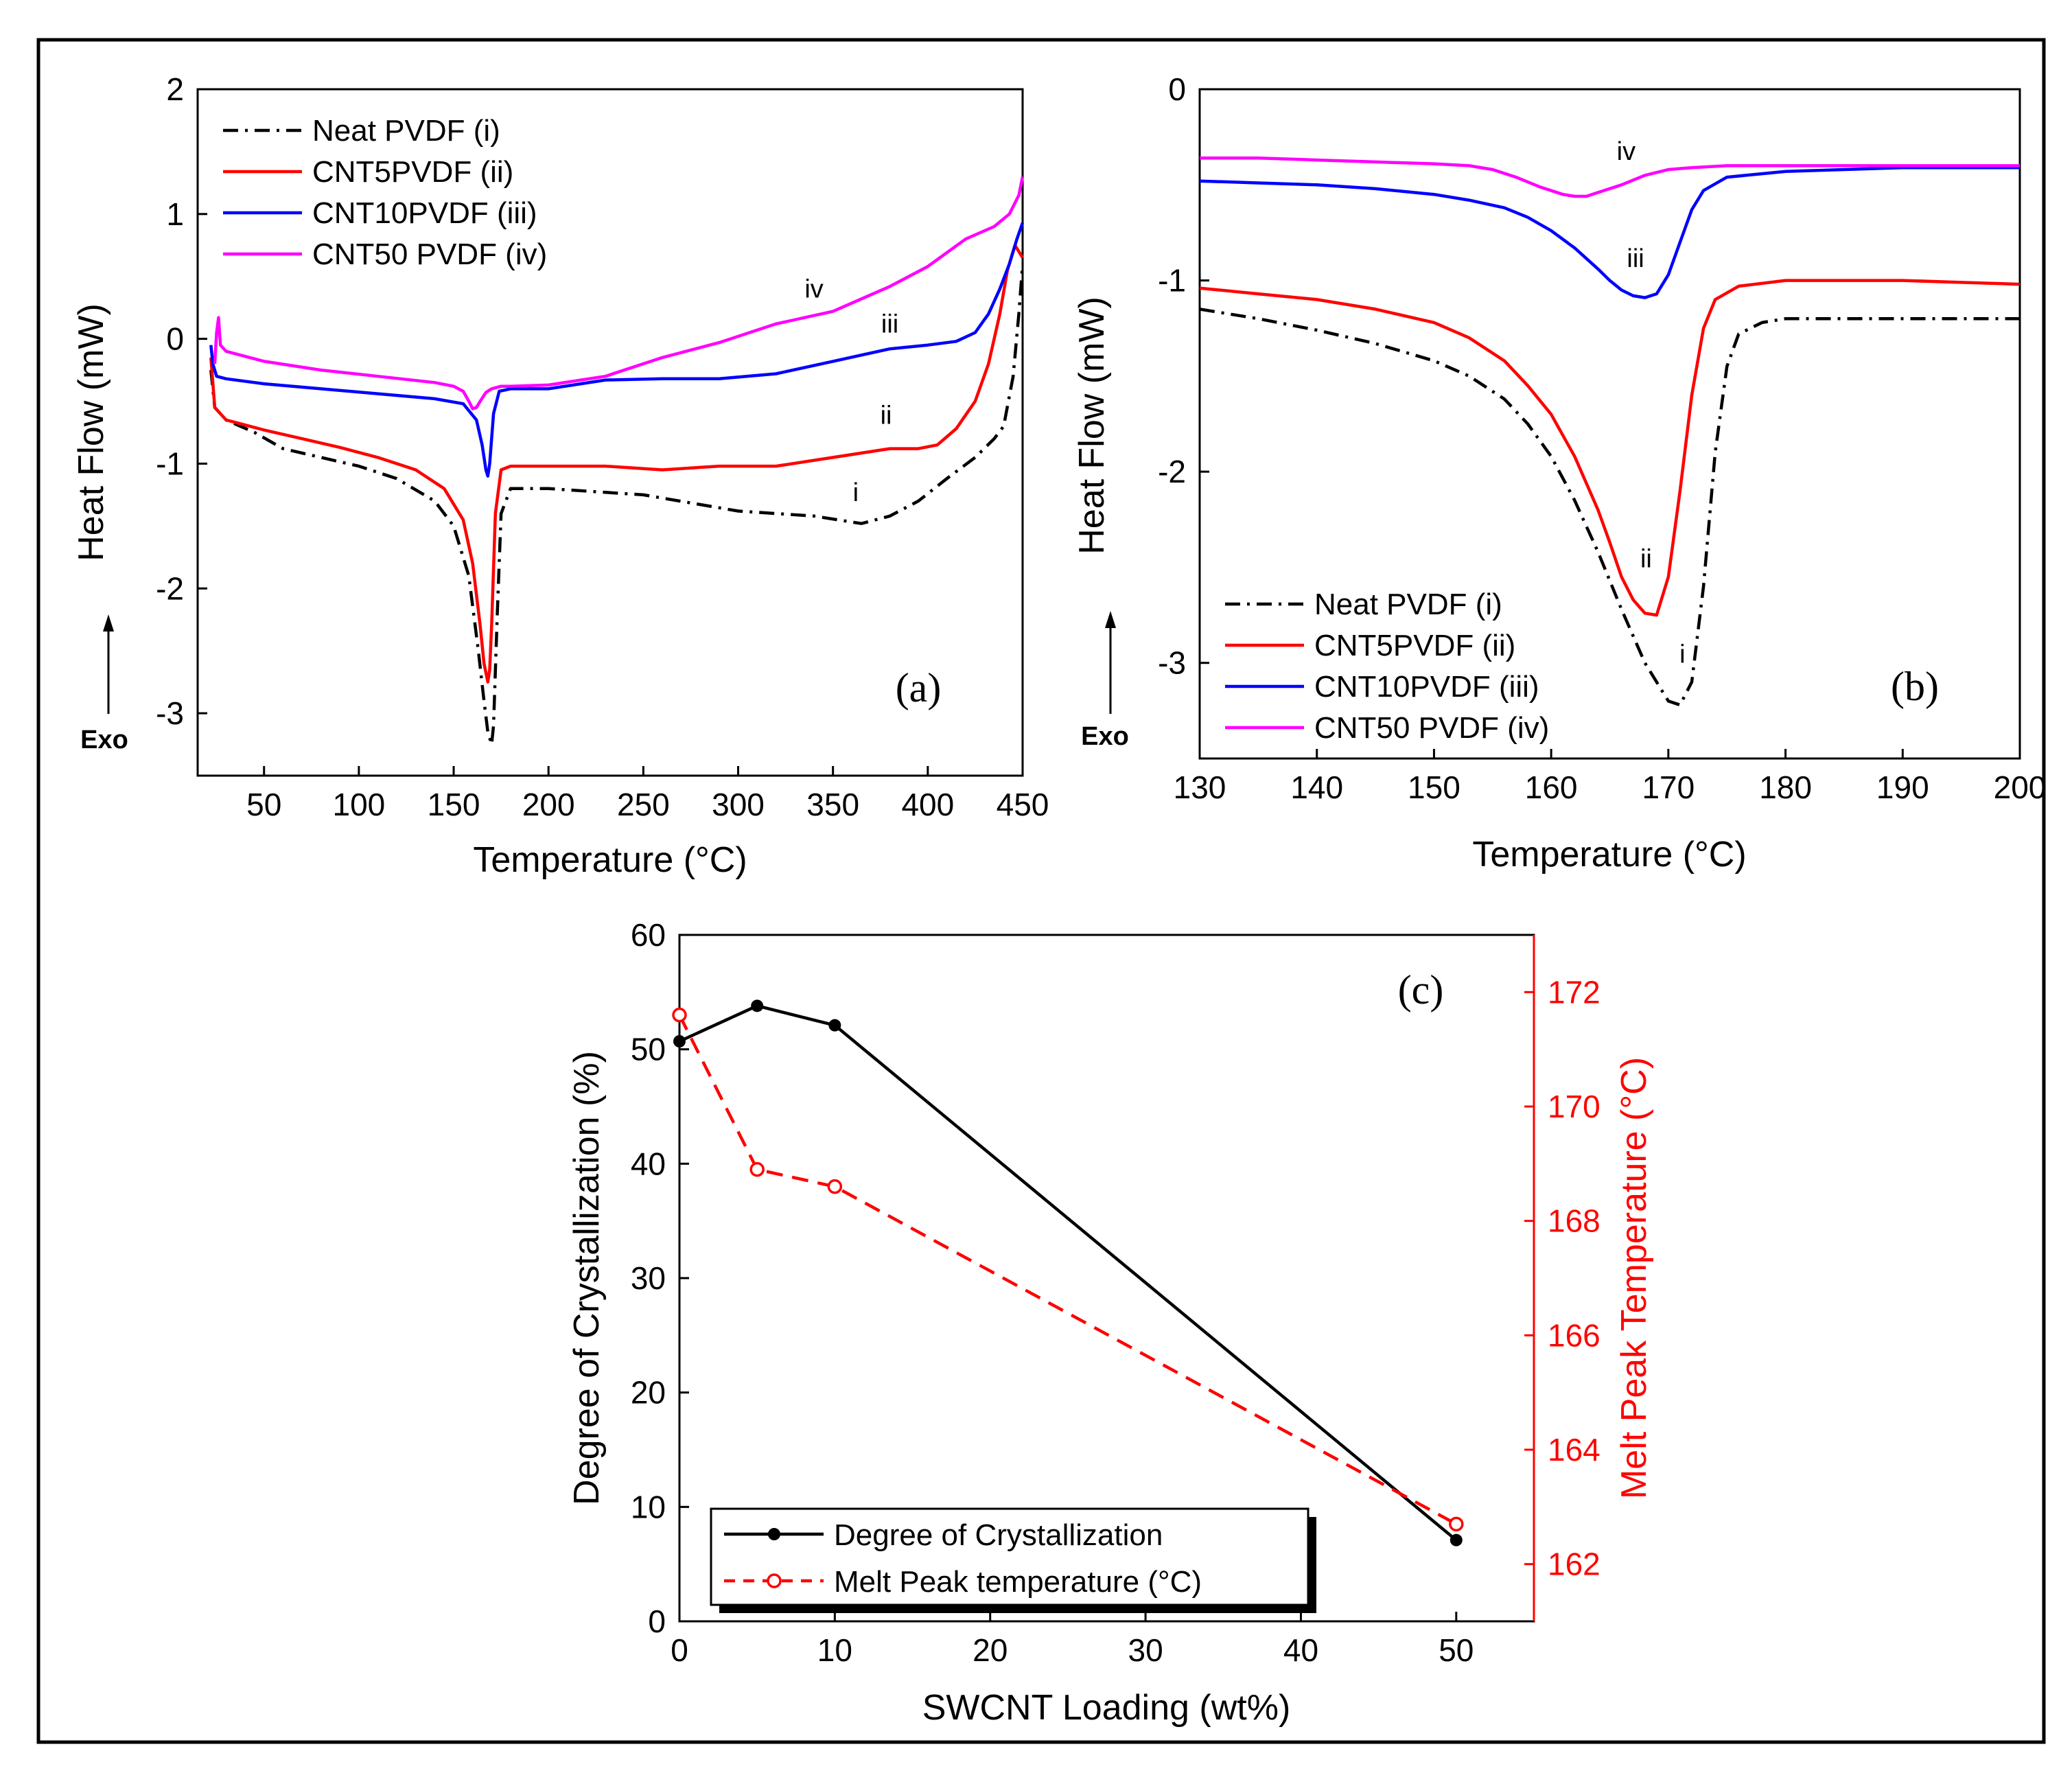 This screenshot has height=1784, width=2072. What do you see at coordinates (1574, 1335) in the screenshot?
I see `y-right-tick-label: 166` at bounding box center [1574, 1335].